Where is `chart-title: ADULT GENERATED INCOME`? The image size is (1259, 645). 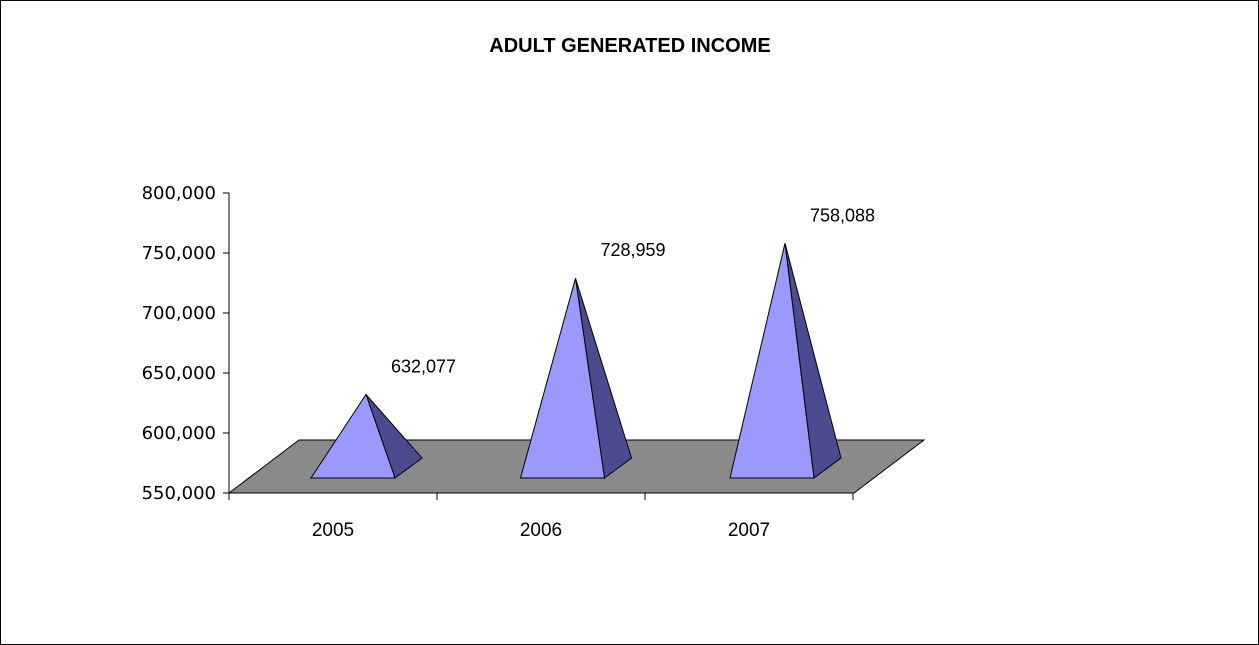
chart-title: ADULT GENERATED INCOME is located at coordinates (629, 46).